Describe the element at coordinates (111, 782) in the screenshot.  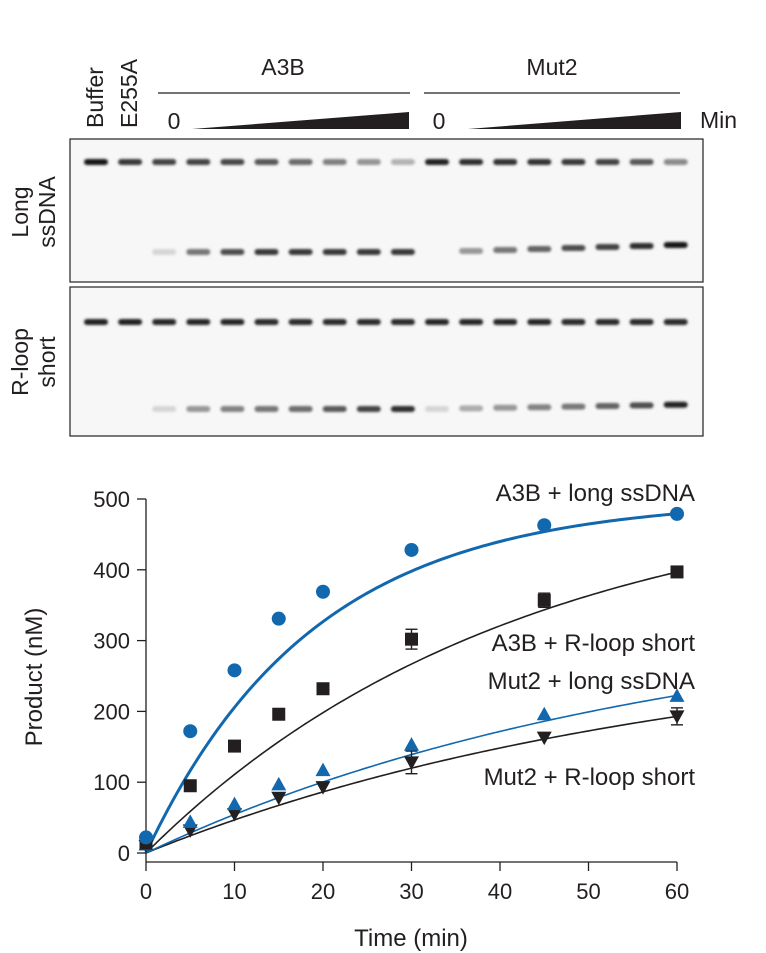
I see `y-tick-label-100: 100` at that location.